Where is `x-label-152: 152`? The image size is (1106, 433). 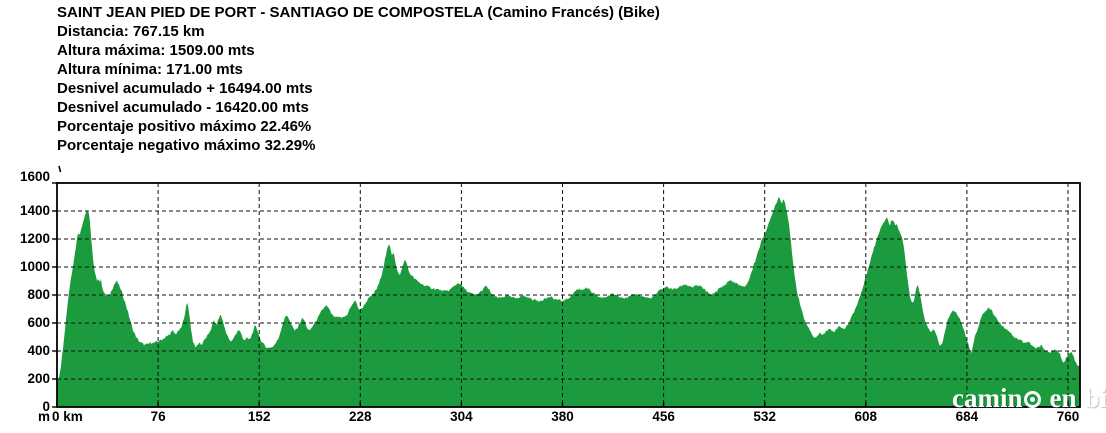
x-label-152: 152 is located at coordinates (259, 416).